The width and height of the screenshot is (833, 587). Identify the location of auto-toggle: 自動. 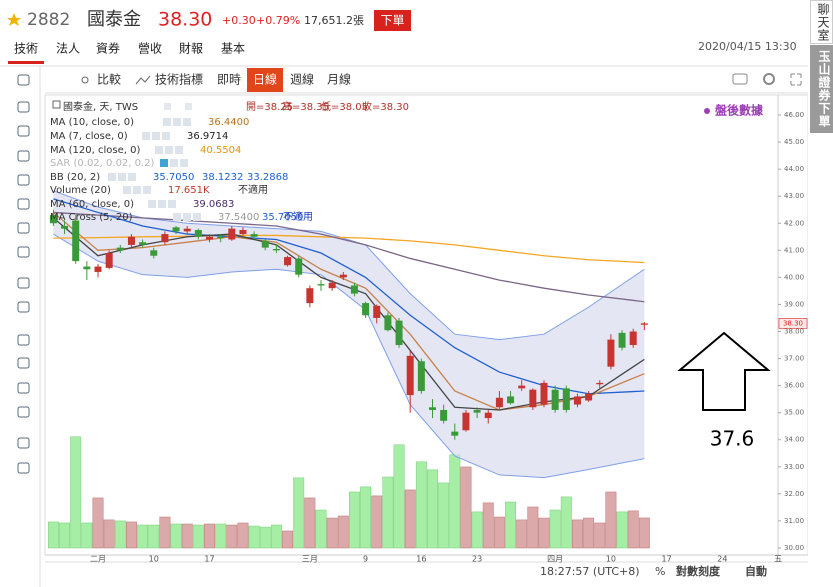
(756, 571).